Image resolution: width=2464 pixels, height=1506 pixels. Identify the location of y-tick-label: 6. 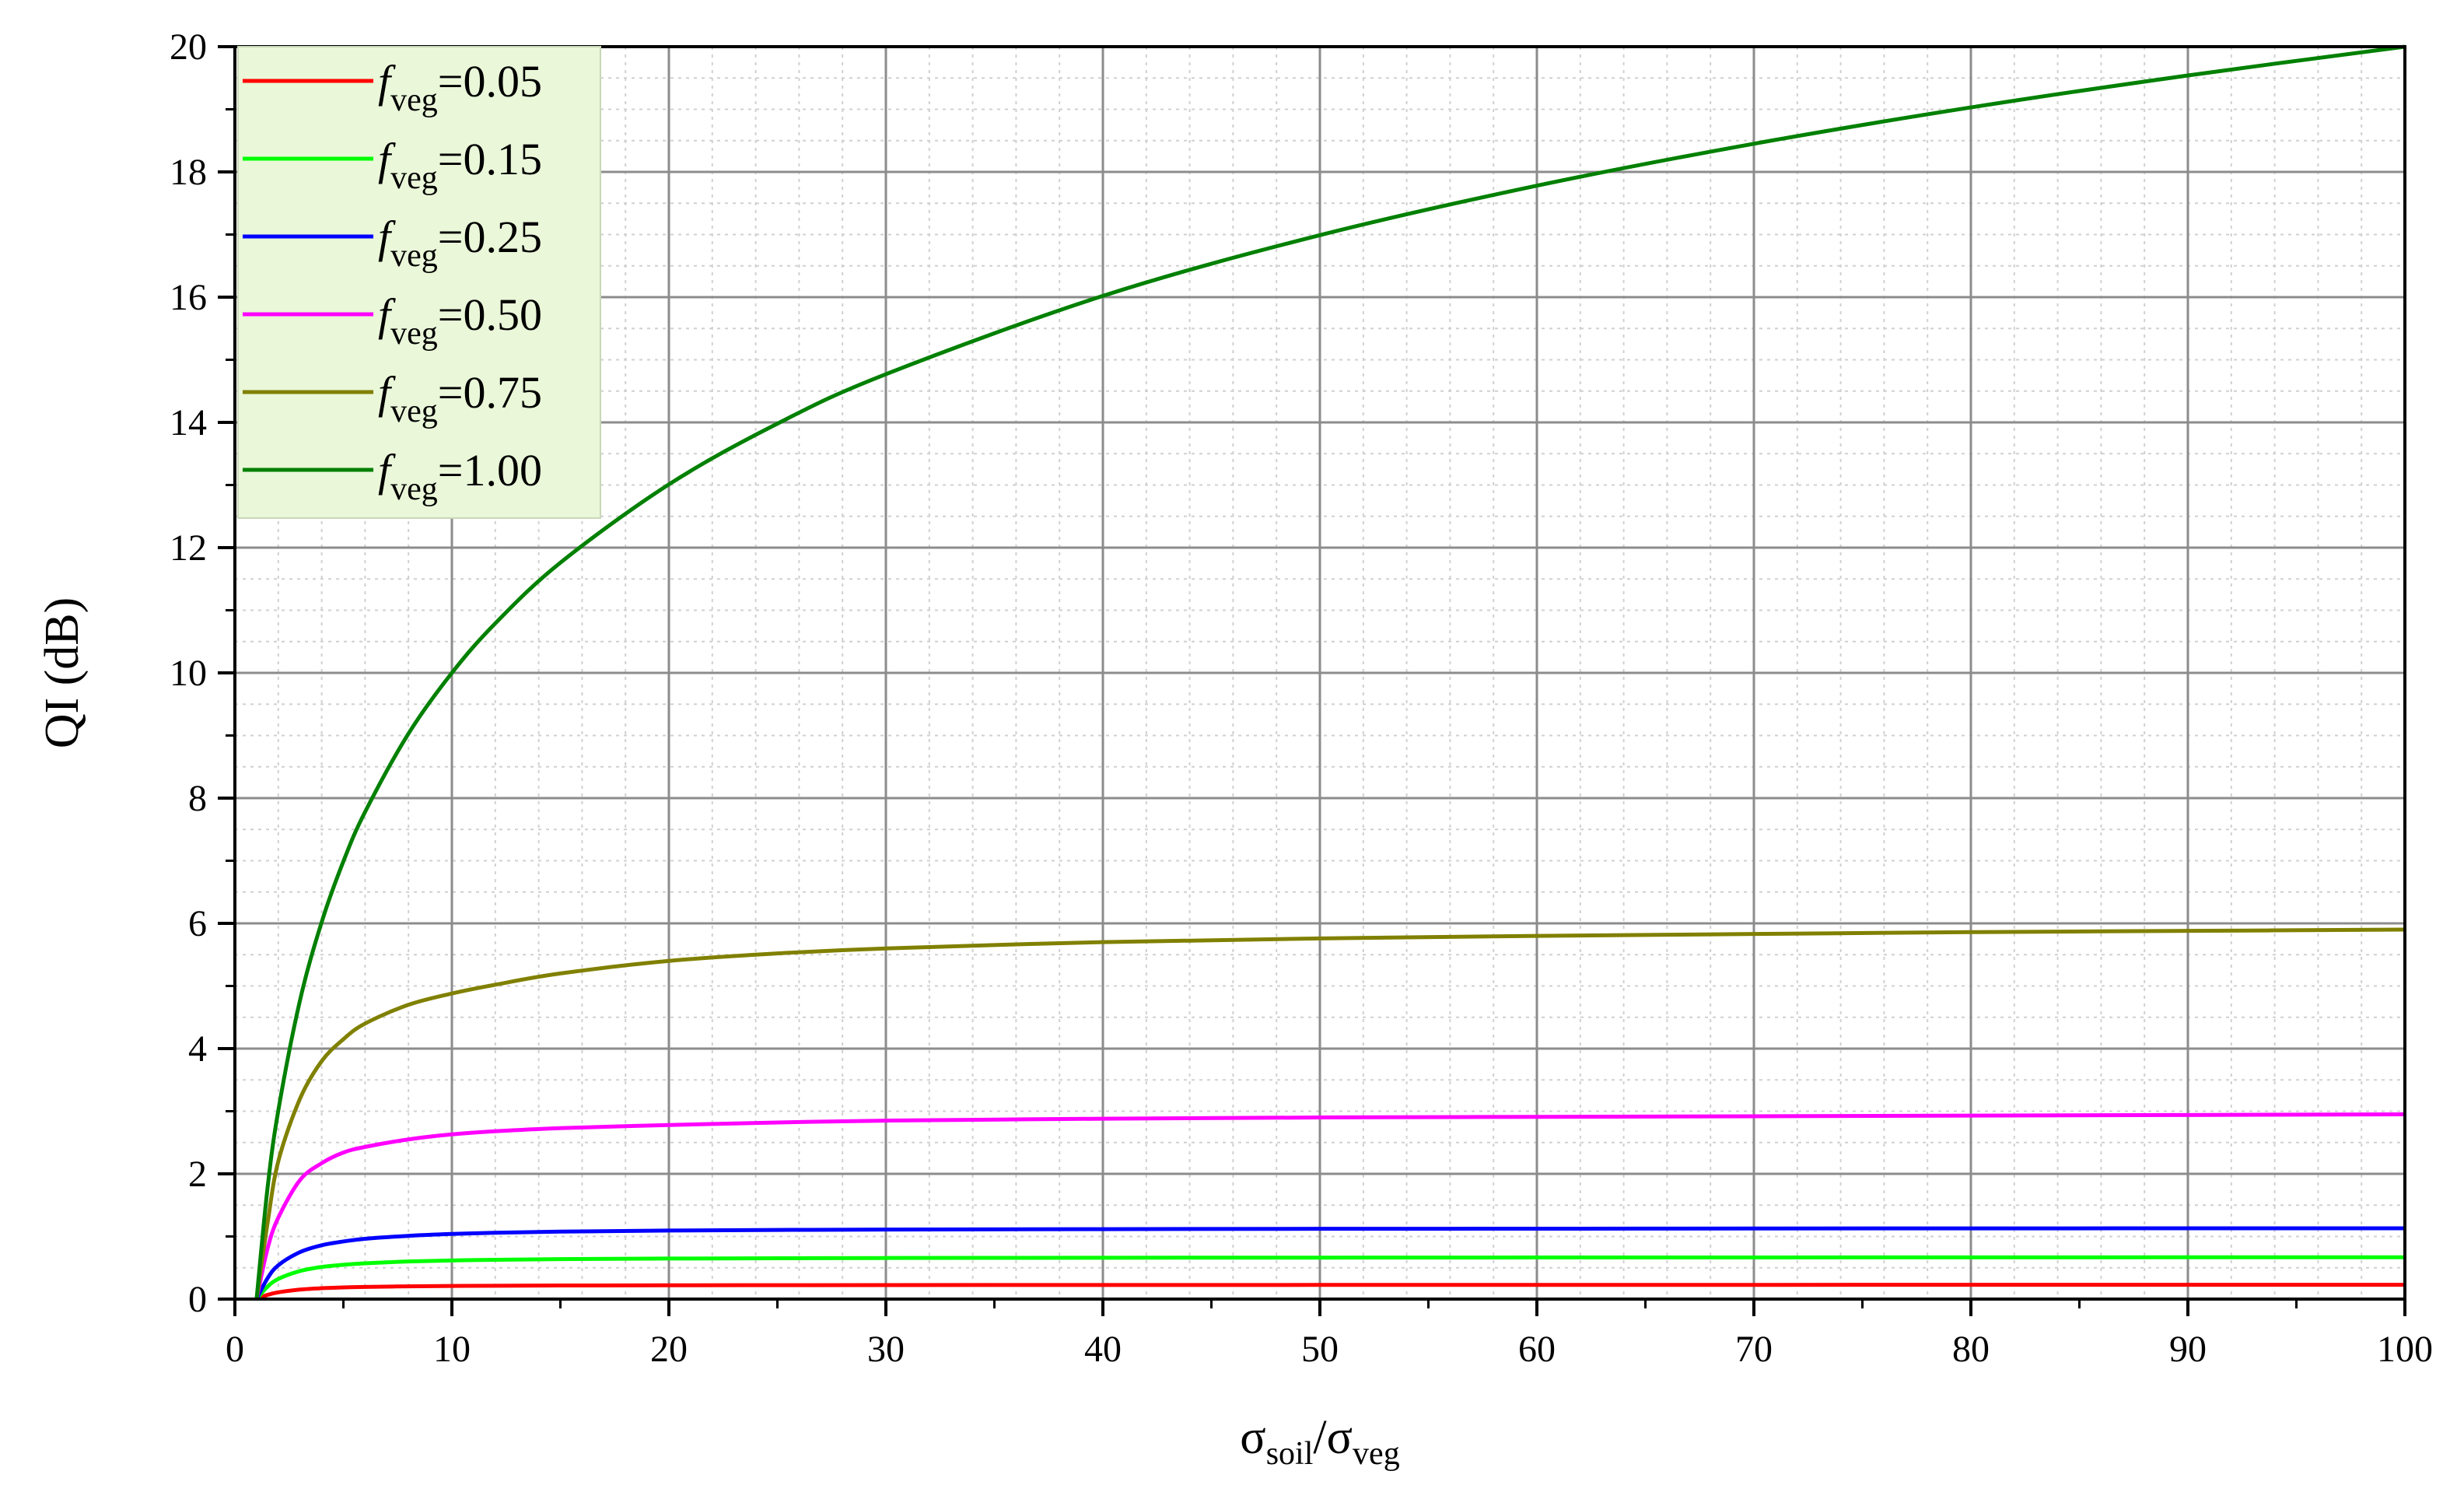
(198, 924).